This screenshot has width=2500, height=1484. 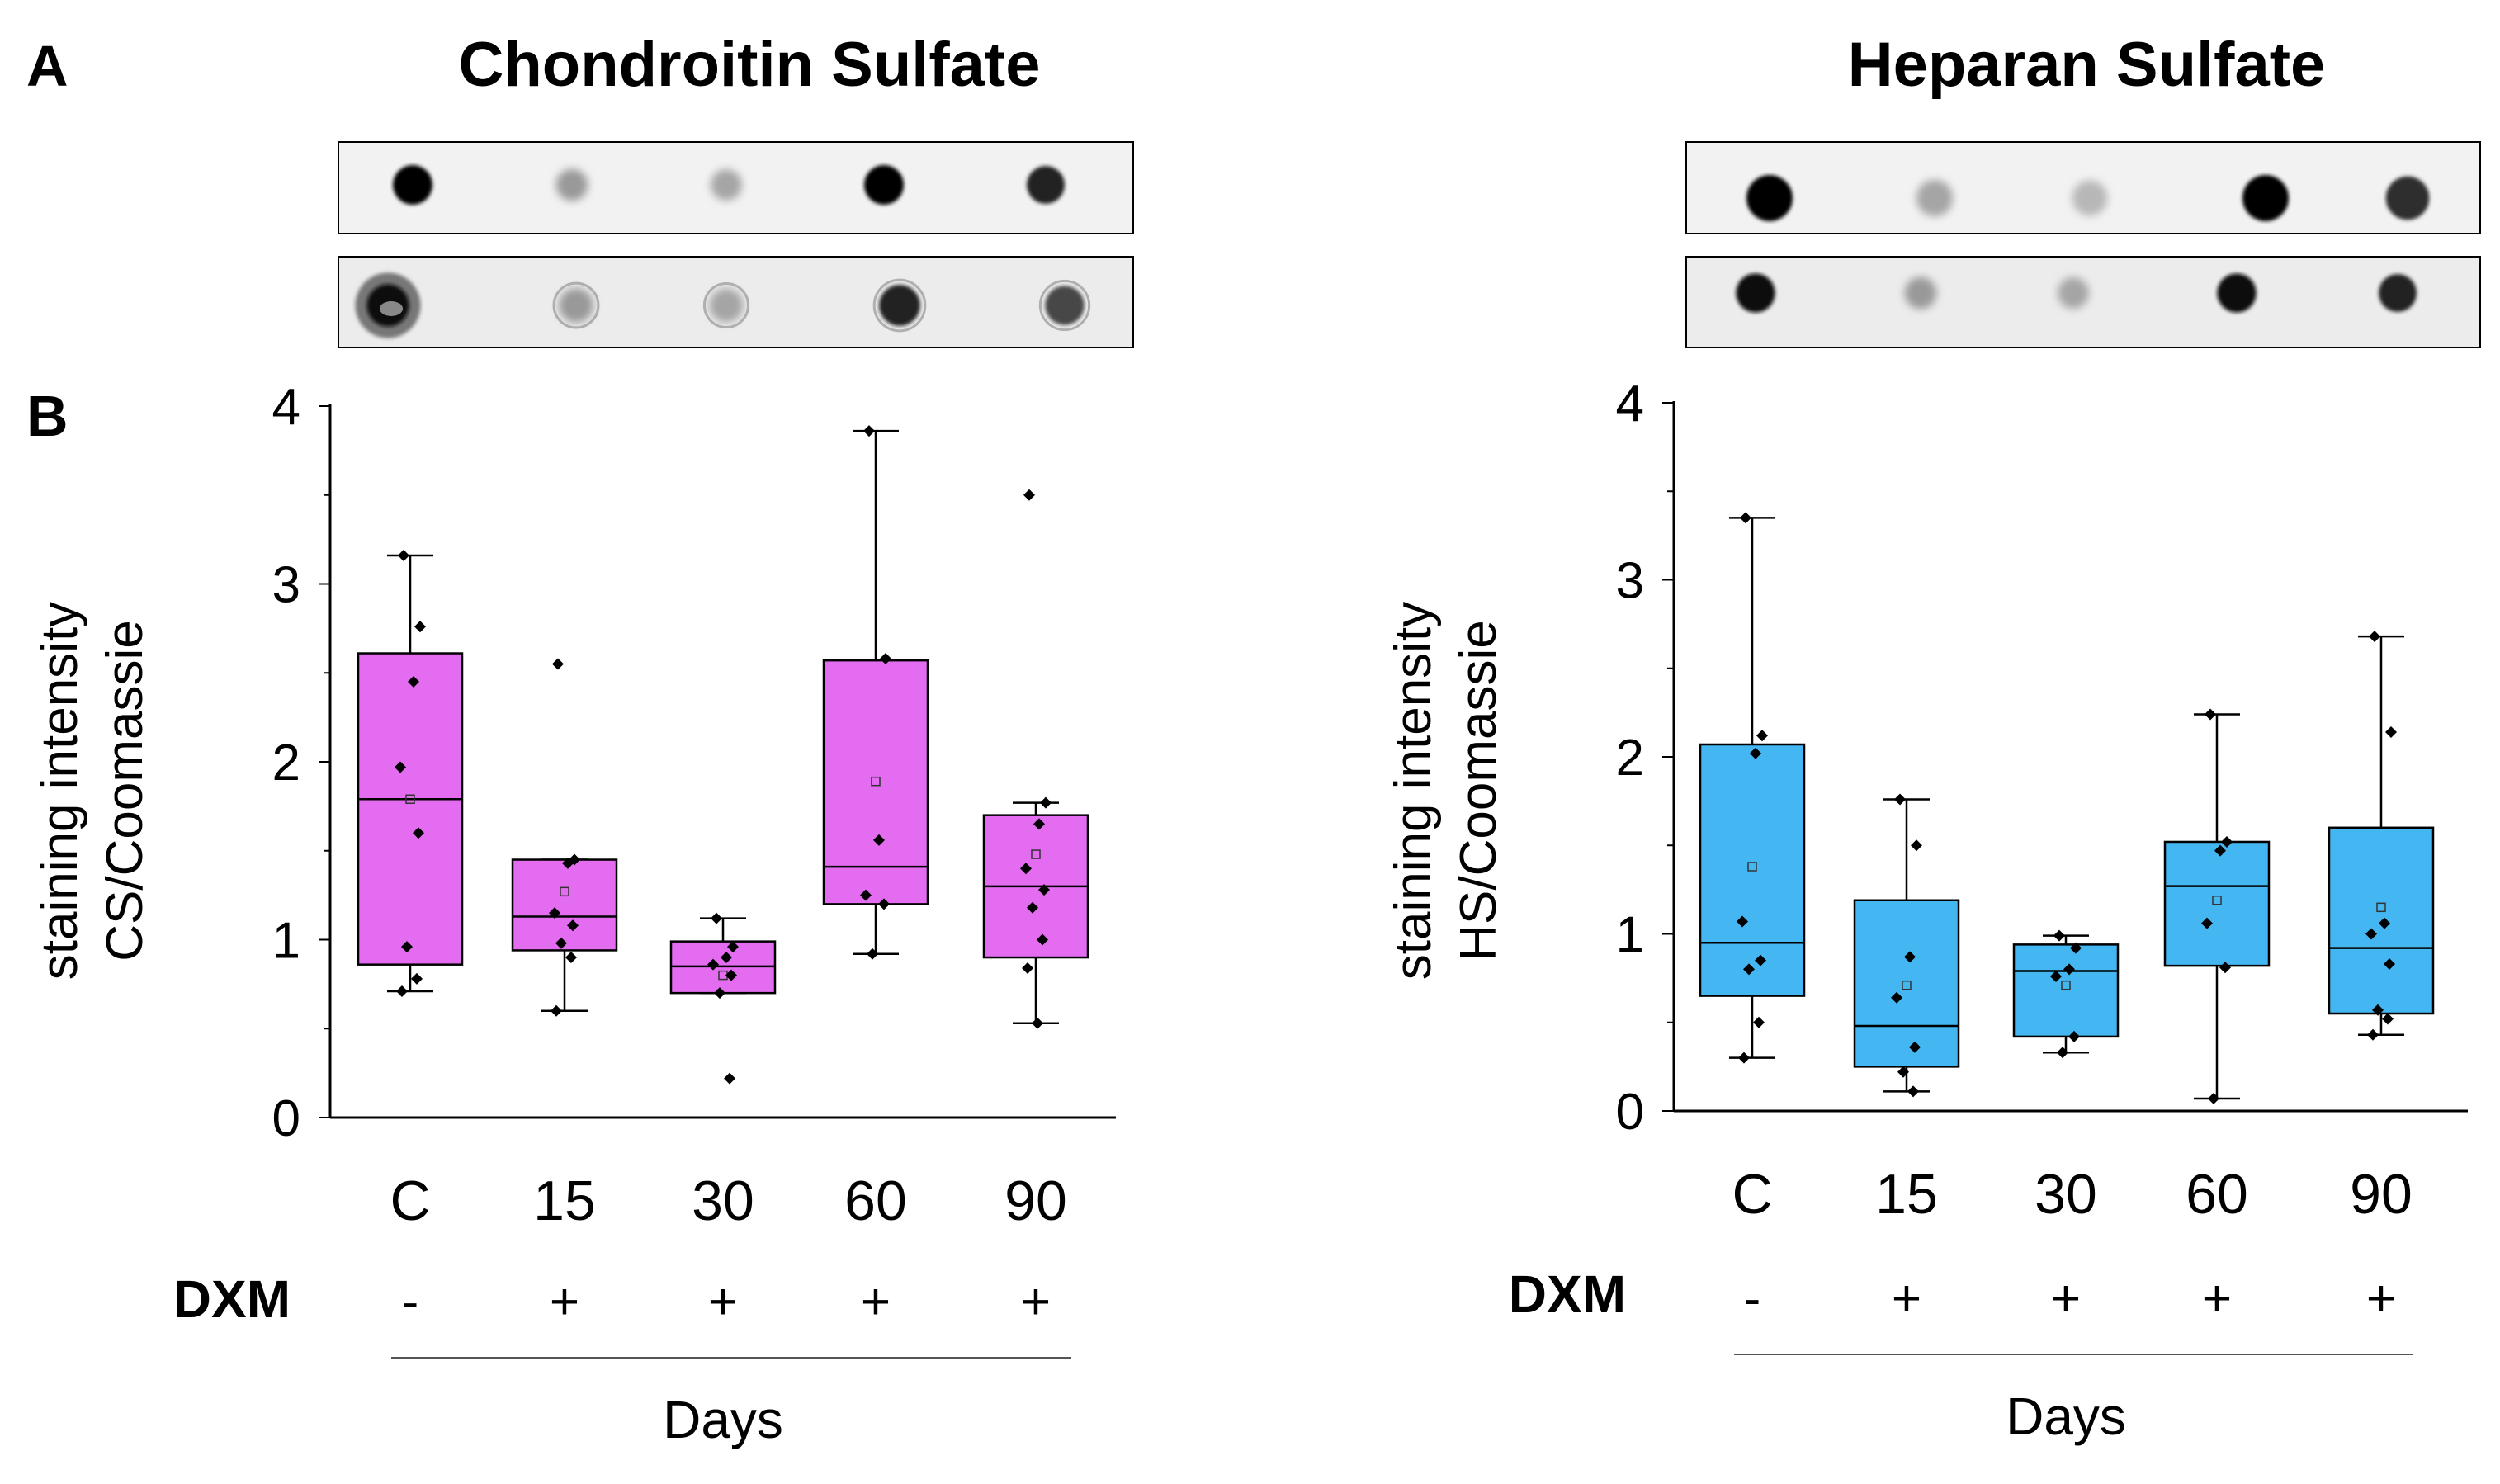 I want to click on hs-category-label: 15, so click(x=1906, y=1194).